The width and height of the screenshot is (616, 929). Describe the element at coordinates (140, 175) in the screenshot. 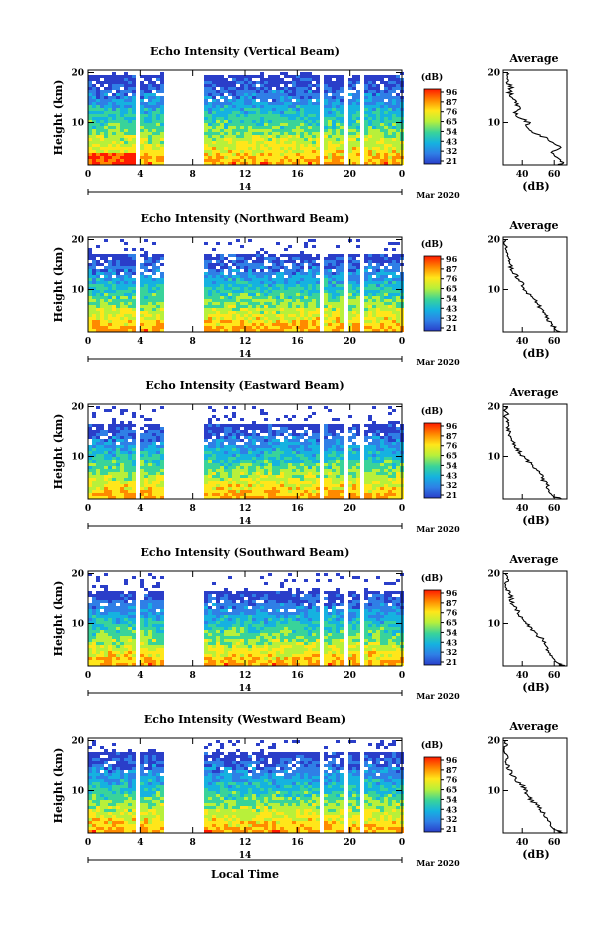

I see `x-tick-label: 4` at that location.